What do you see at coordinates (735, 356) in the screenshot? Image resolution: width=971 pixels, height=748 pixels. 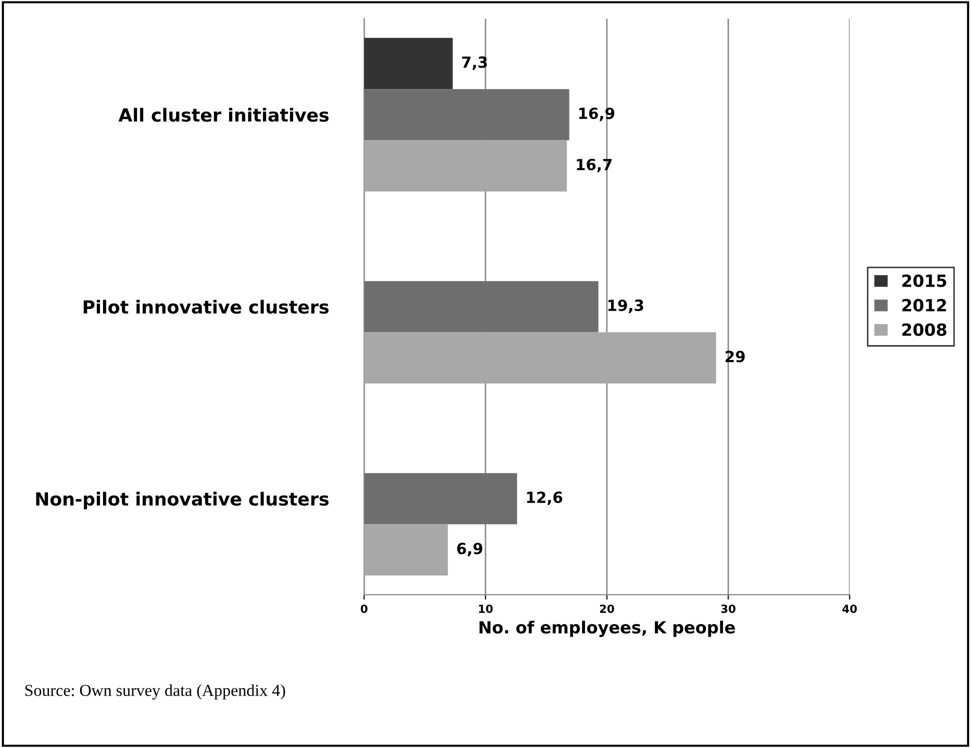 I see `data-label: 29` at bounding box center [735, 356].